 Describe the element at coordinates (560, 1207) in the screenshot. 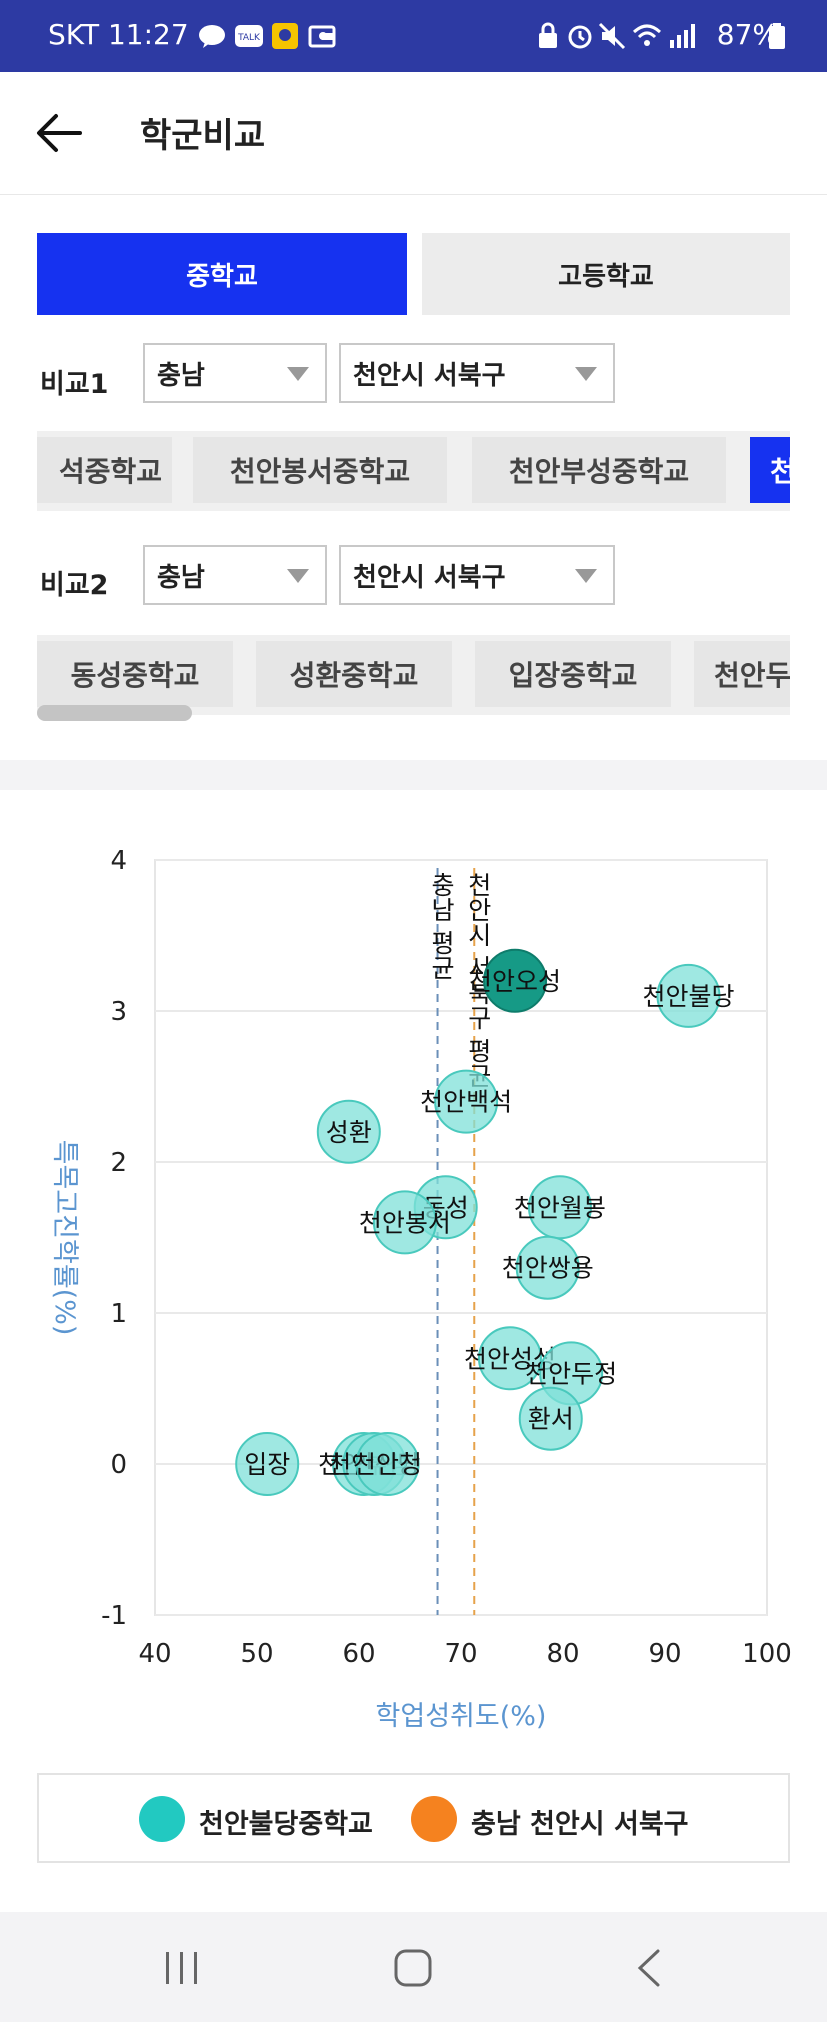

I see `data-point-label: 천안월봉` at that location.